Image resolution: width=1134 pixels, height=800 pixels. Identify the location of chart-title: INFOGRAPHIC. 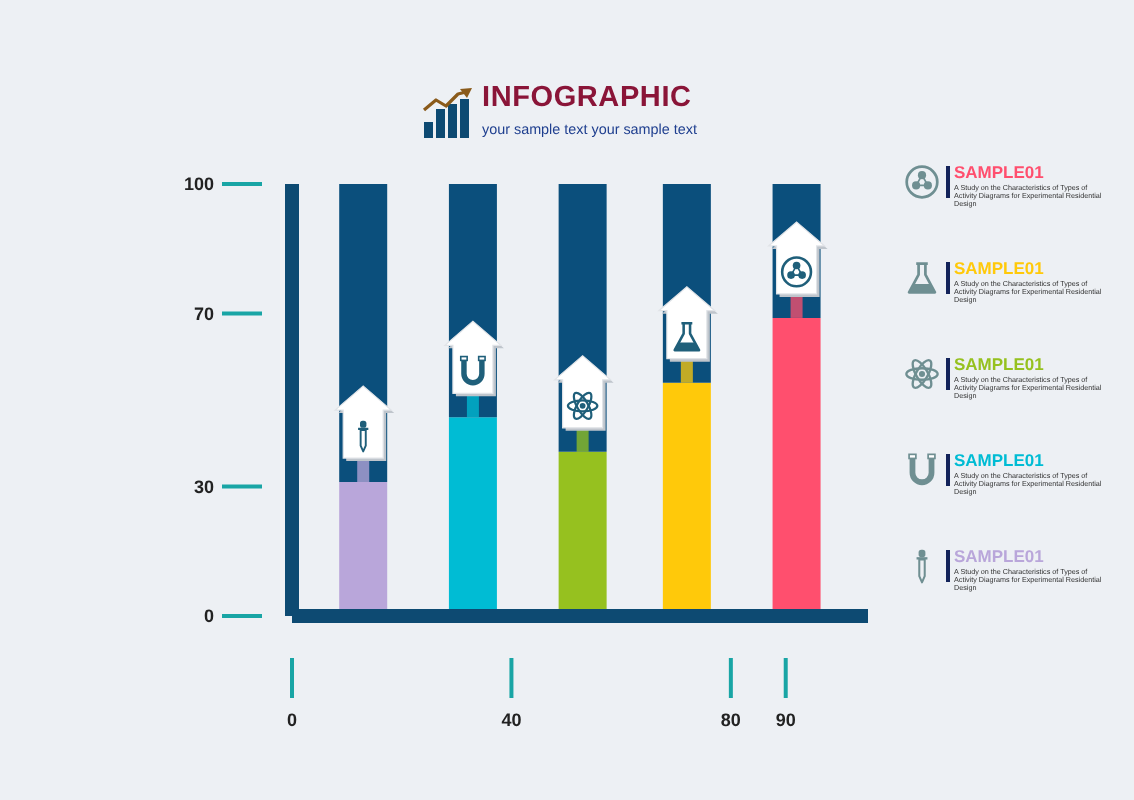
(587, 98).